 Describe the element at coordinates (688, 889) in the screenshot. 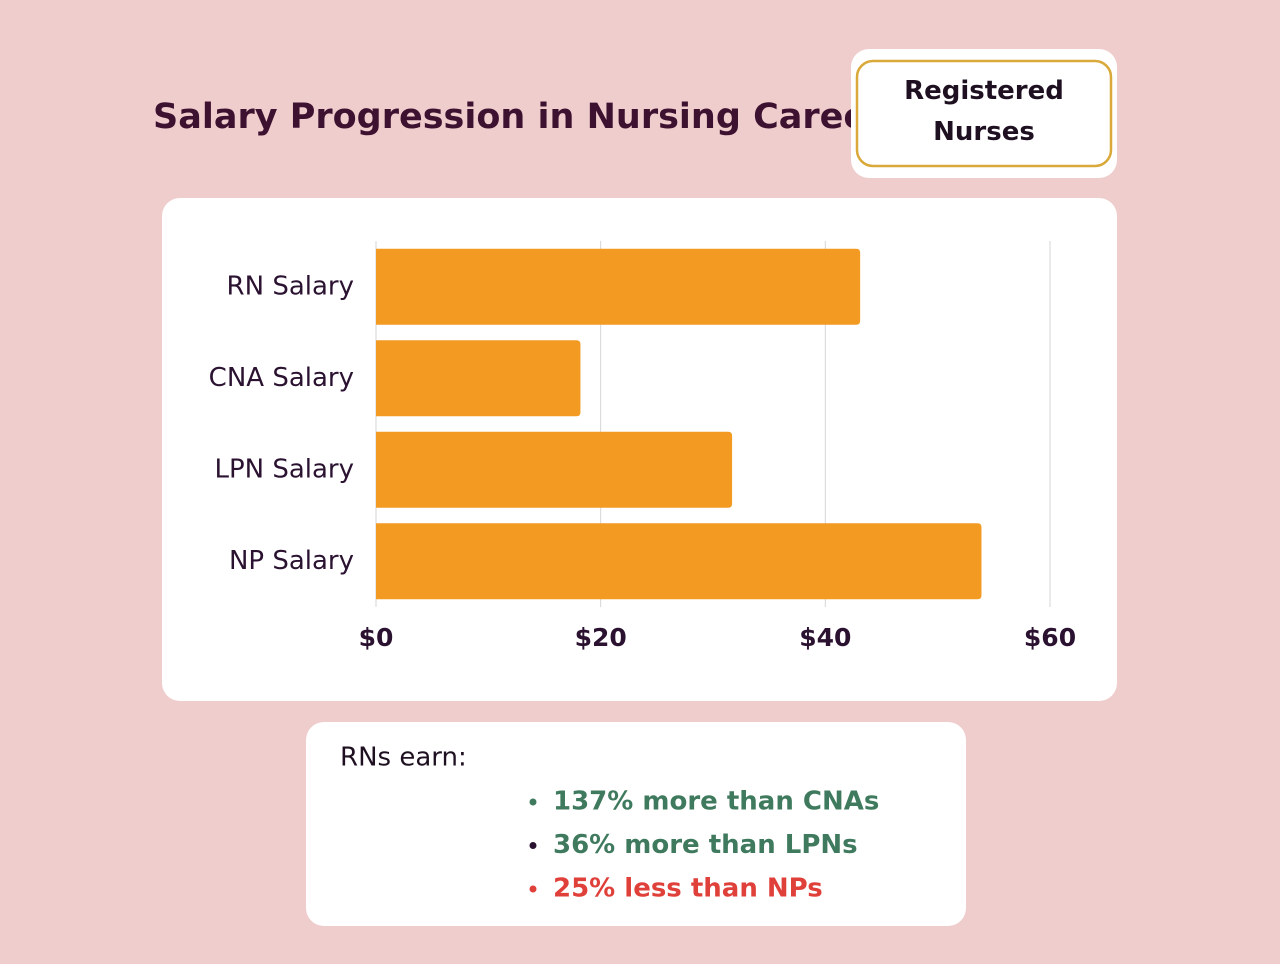

I see `note-item: 25% less than NPs` at that location.